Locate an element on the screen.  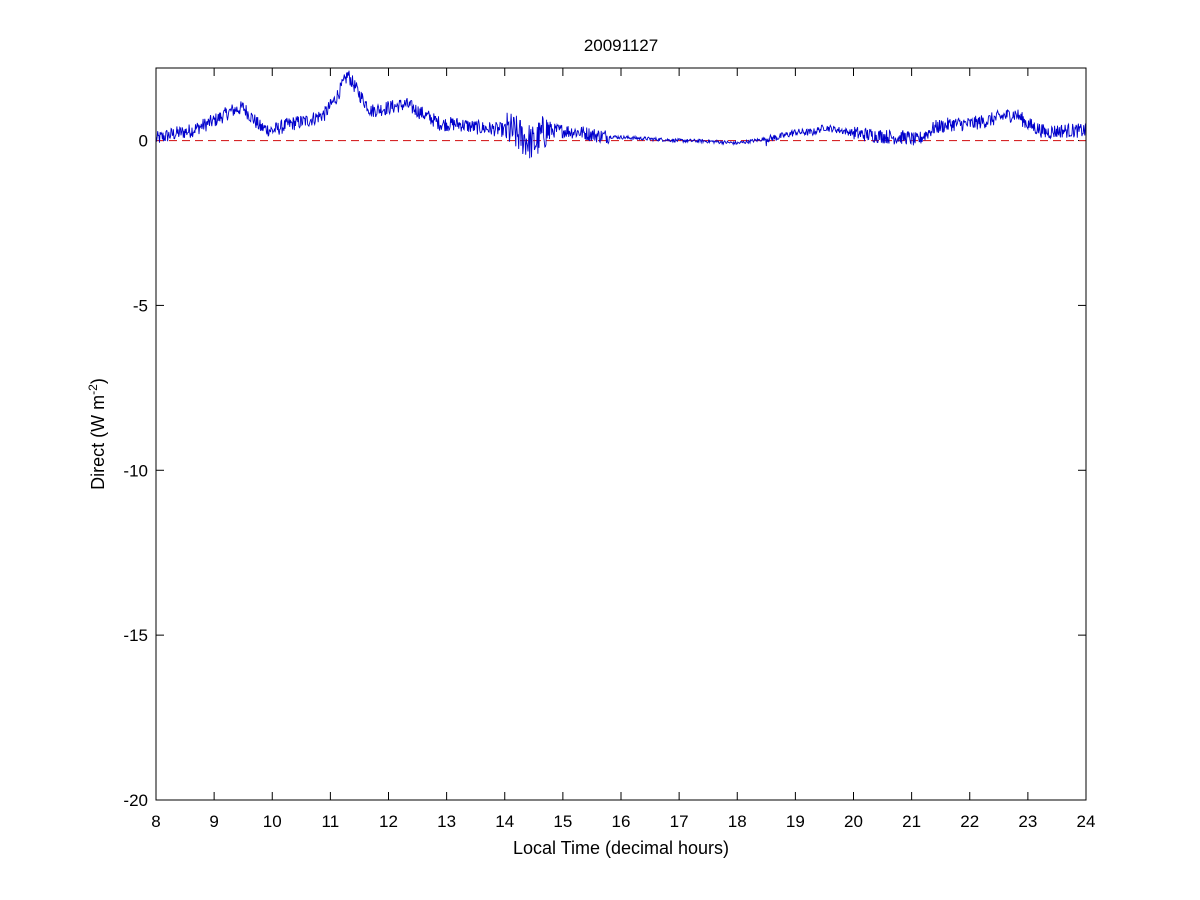
x-tick-label: 14 is located at coordinates (504, 821).